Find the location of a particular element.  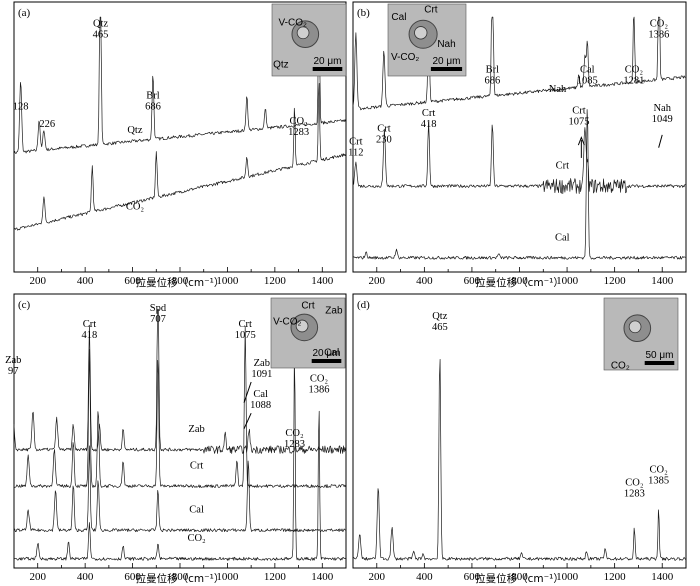

spectrum-zab is located at coordinates (179, 381).